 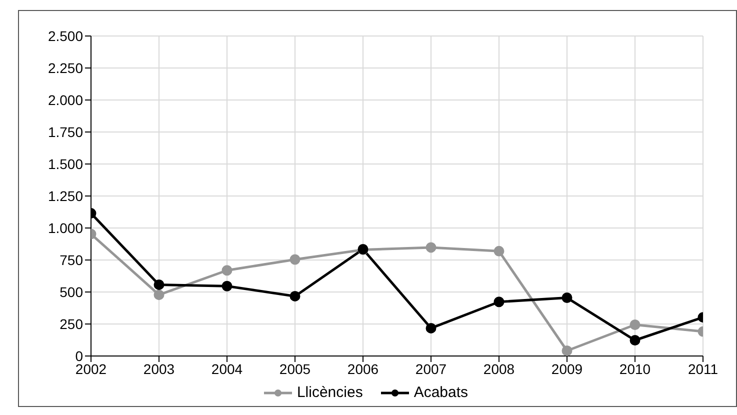 What do you see at coordinates (295, 368) in the screenshot?
I see `x-tick-label: 2005` at bounding box center [295, 368].